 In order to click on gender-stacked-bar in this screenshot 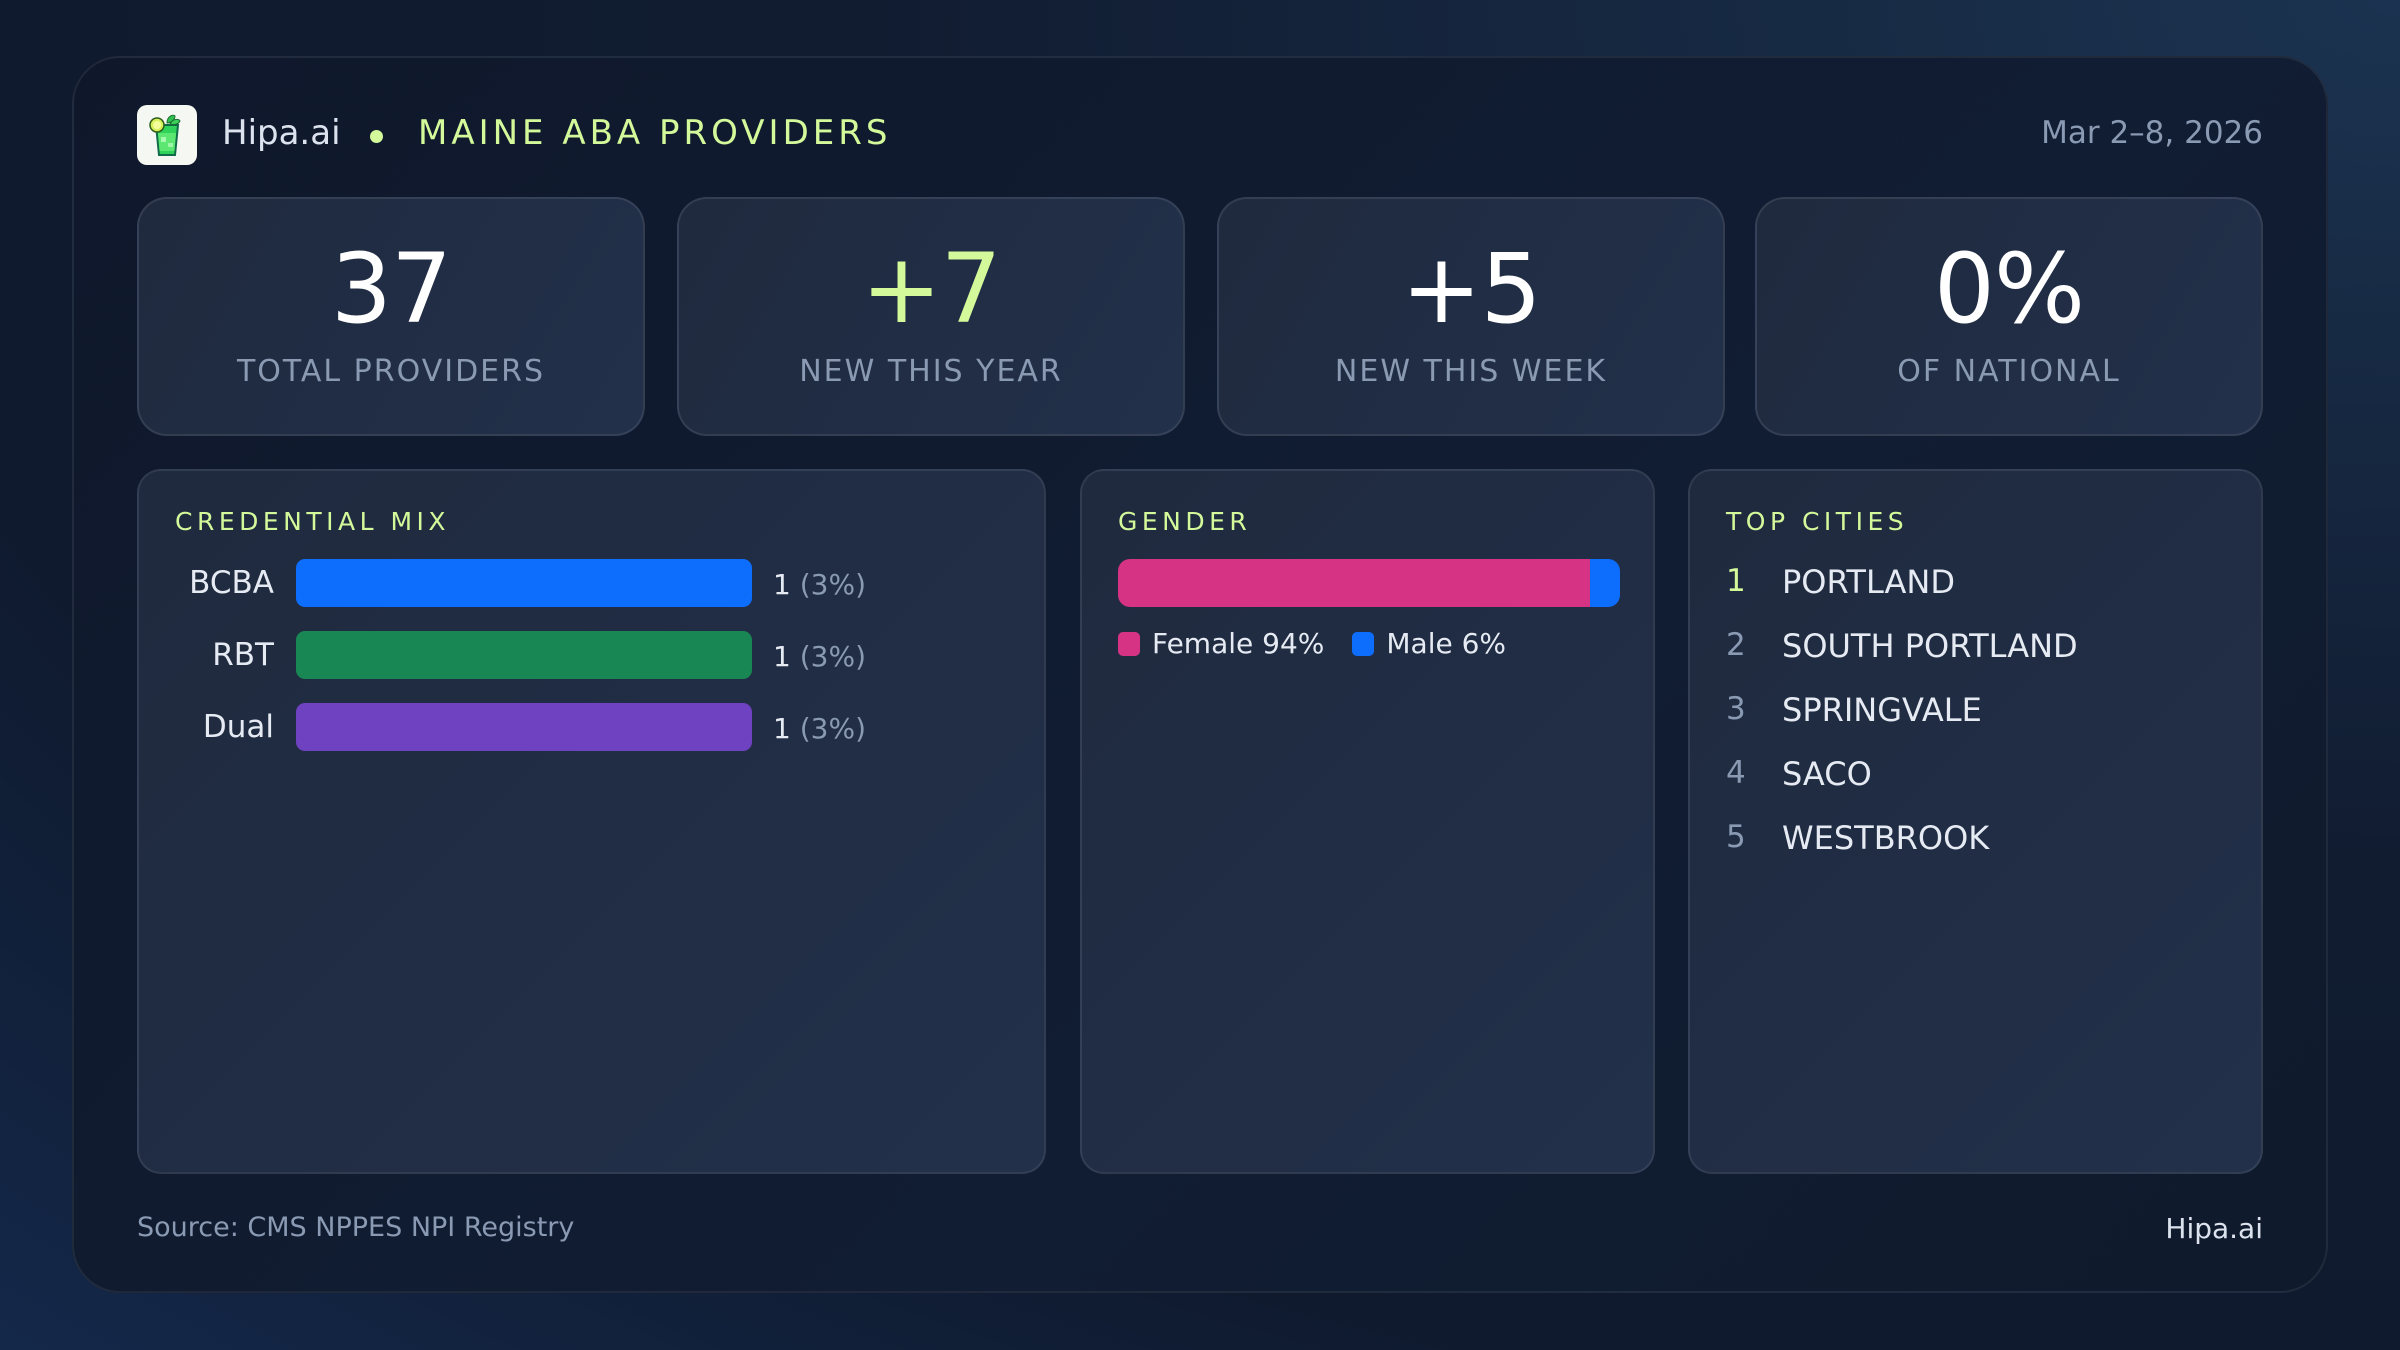, I will do `click(1369, 583)`.